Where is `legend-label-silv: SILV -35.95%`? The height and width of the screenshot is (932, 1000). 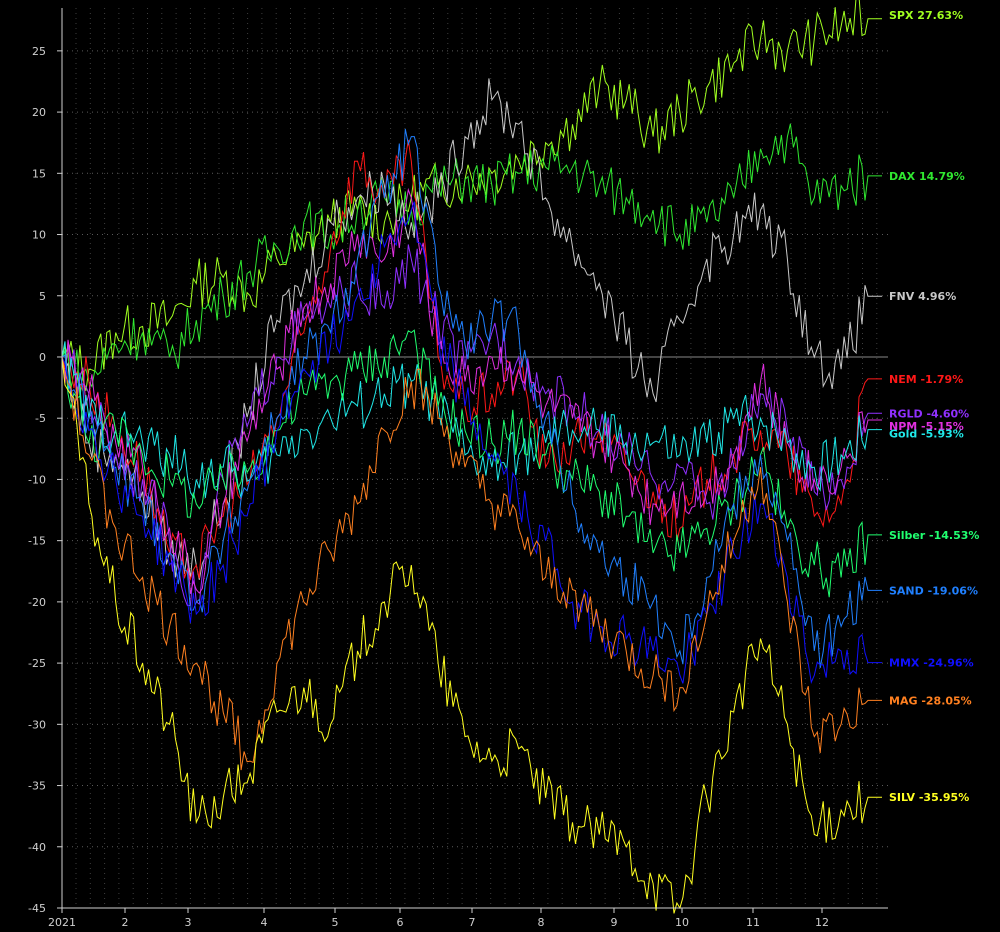 legend-label-silv: SILV -35.95% is located at coordinates (929, 797).